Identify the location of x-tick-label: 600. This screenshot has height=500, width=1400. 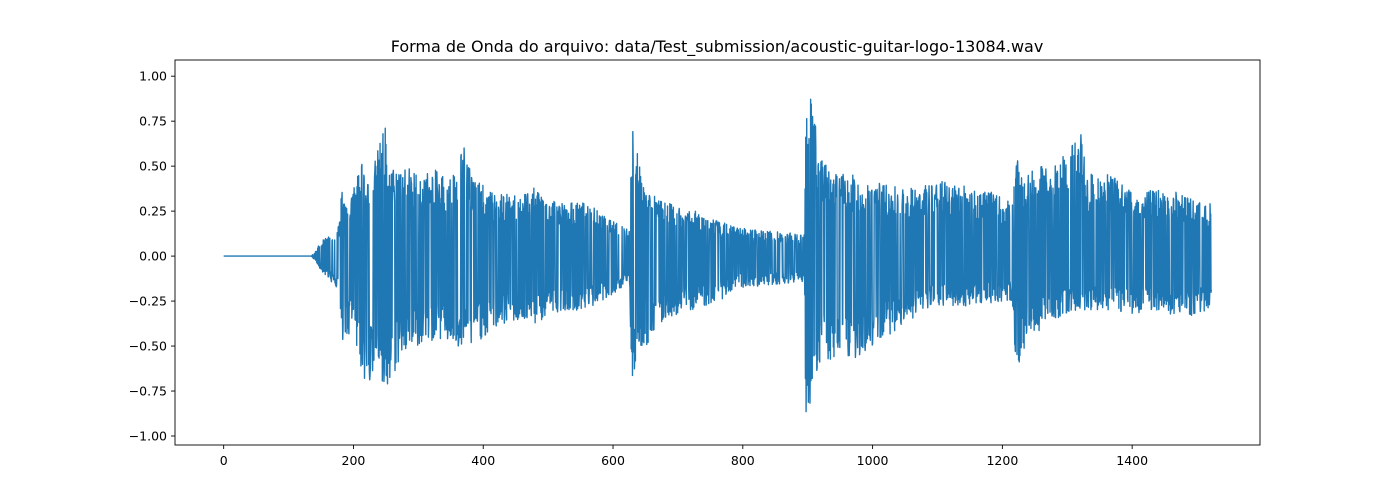
(613, 460).